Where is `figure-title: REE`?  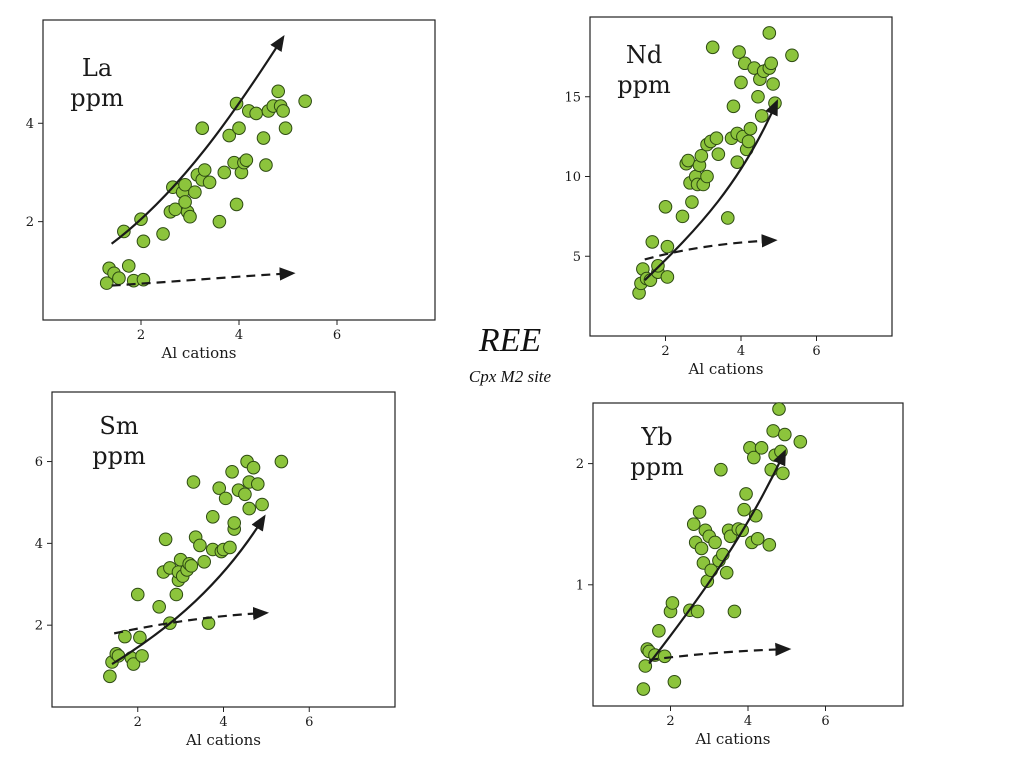
figure-title: REE is located at coordinates (510, 340).